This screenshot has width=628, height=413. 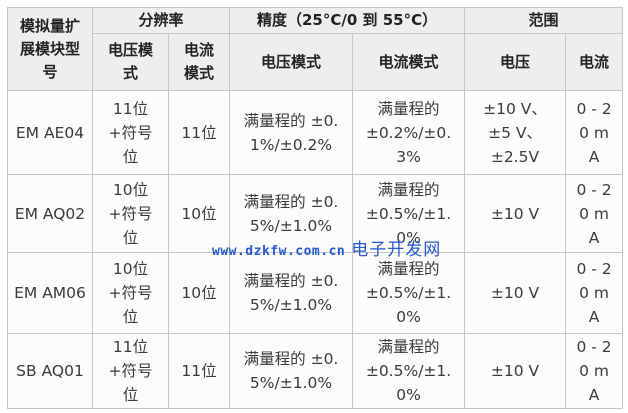 What do you see at coordinates (515, 62) in the screenshot?
I see `header-range-voltage: 电压` at bounding box center [515, 62].